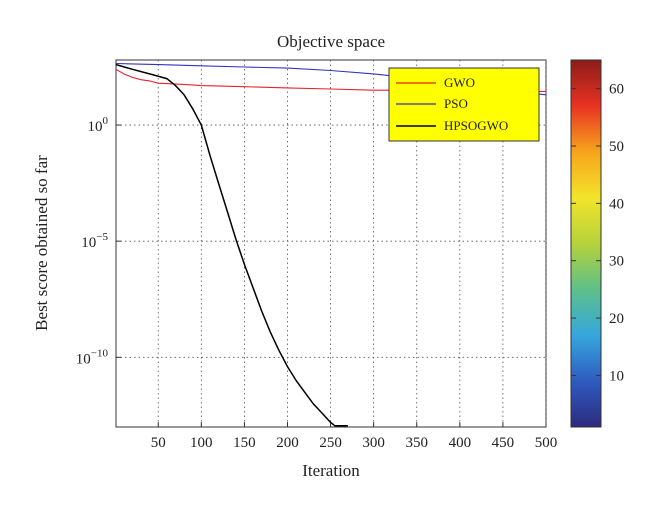 The width and height of the screenshot is (660, 508). Describe the element at coordinates (460, 443) in the screenshot. I see `x-tick-label: 400` at that location.